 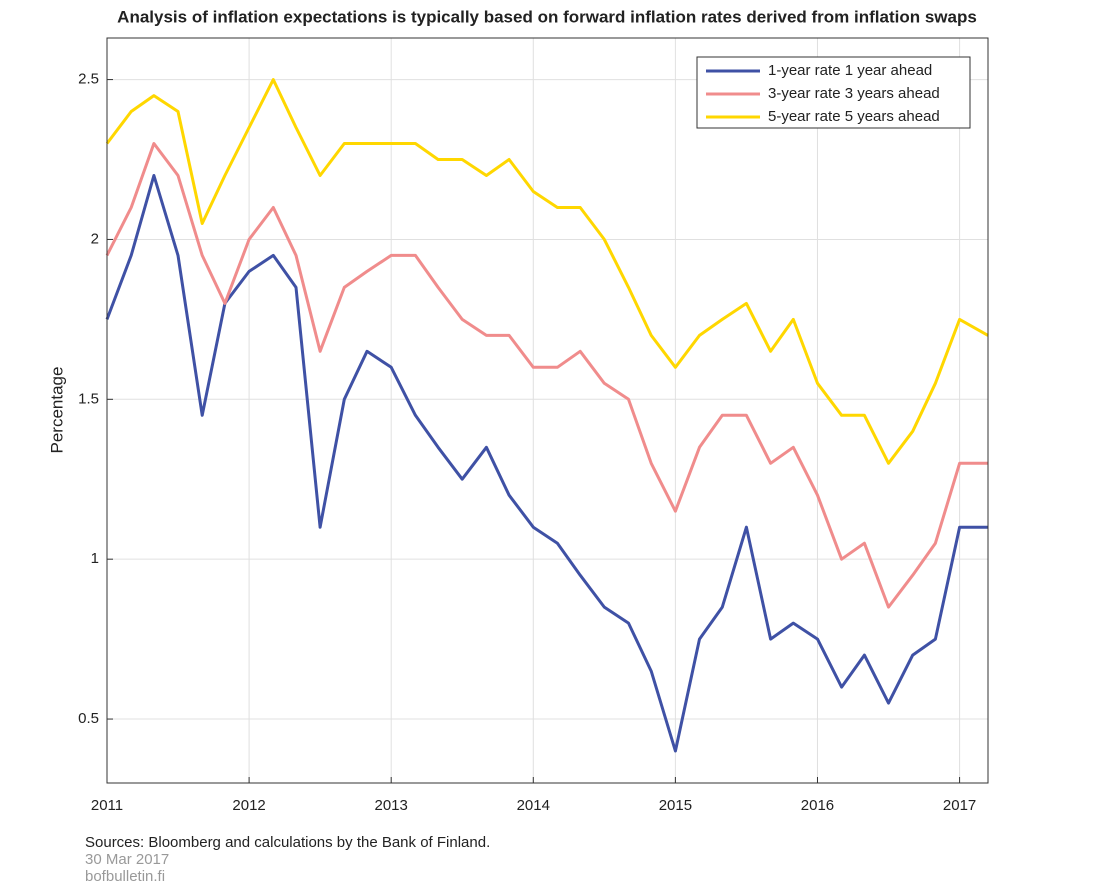 I want to click on y-axis-label: Percentage, so click(x=56, y=410).